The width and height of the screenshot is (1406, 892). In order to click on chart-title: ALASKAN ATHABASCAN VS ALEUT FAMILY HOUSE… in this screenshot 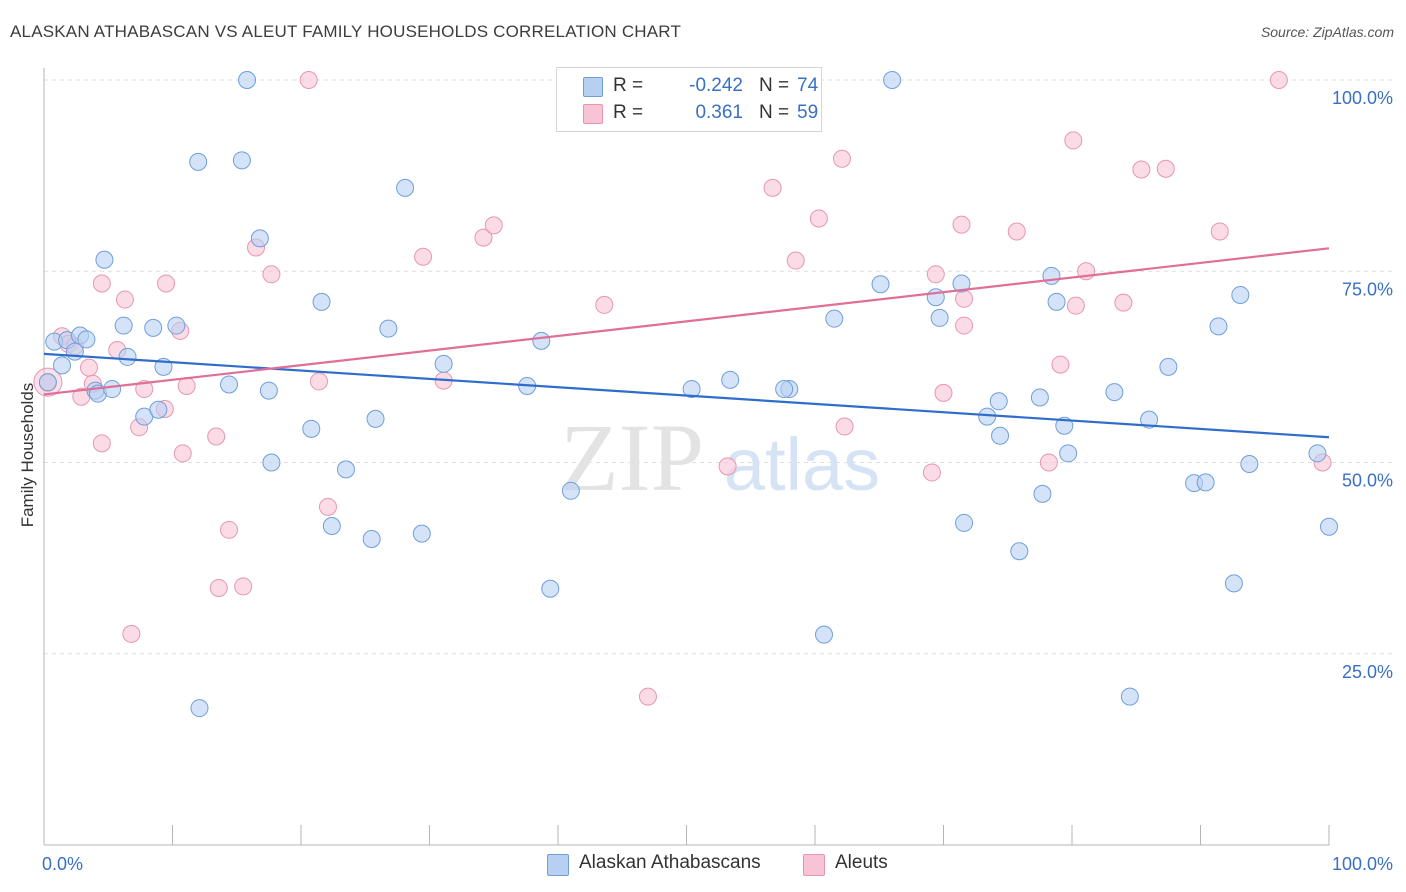, I will do `click(346, 31)`.